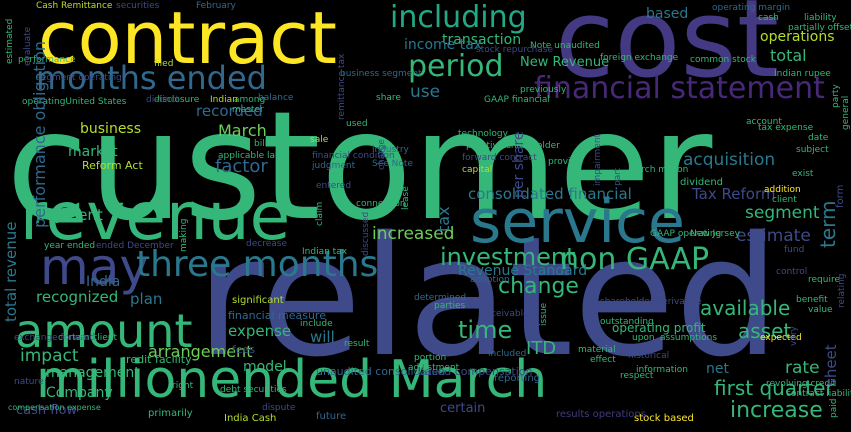 This screenshot has height=432, width=851. I want to click on word-note-unaudited: Cash Remittance, so click(74, 6).